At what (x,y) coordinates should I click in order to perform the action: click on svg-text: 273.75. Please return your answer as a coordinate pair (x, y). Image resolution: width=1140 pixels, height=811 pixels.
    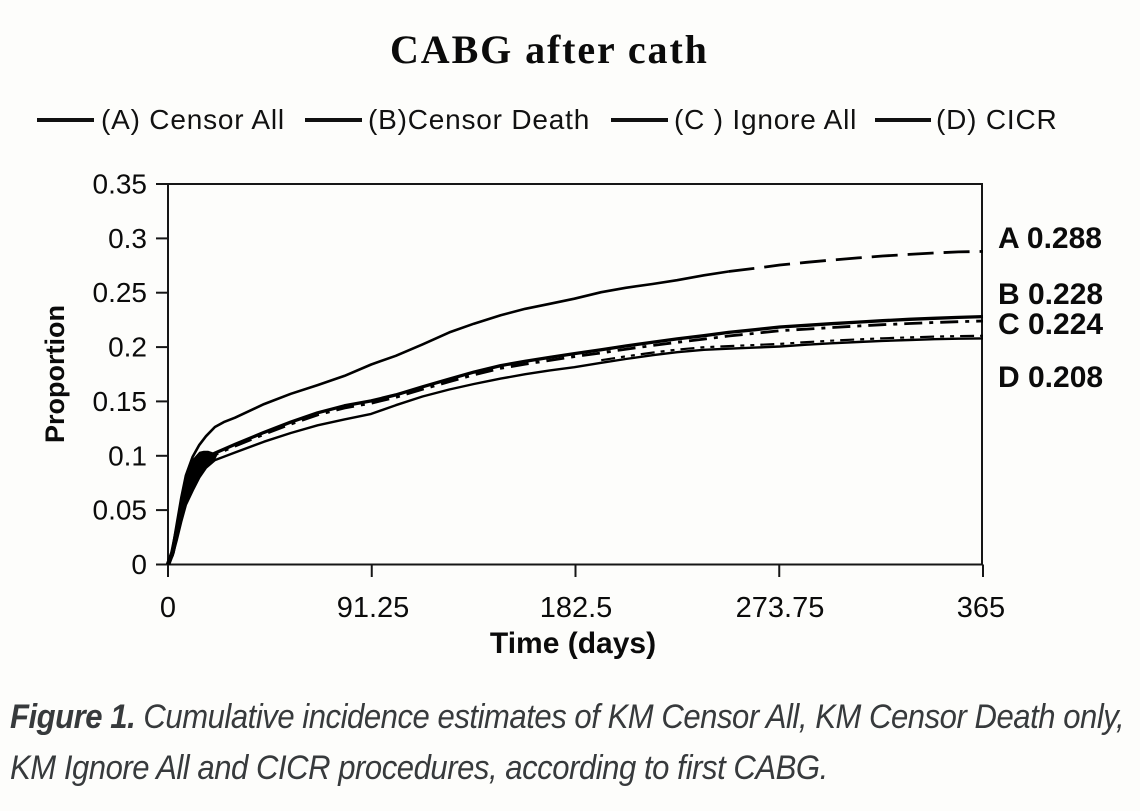
    Looking at the image, I should click on (780, 608).